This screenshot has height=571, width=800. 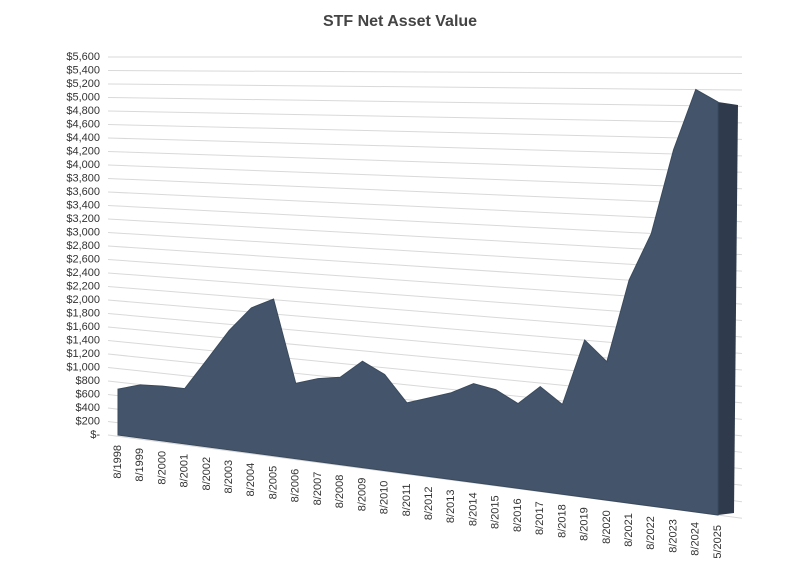 What do you see at coordinates (83, 192) in the screenshot?
I see `y-tick-label: $3,600` at bounding box center [83, 192].